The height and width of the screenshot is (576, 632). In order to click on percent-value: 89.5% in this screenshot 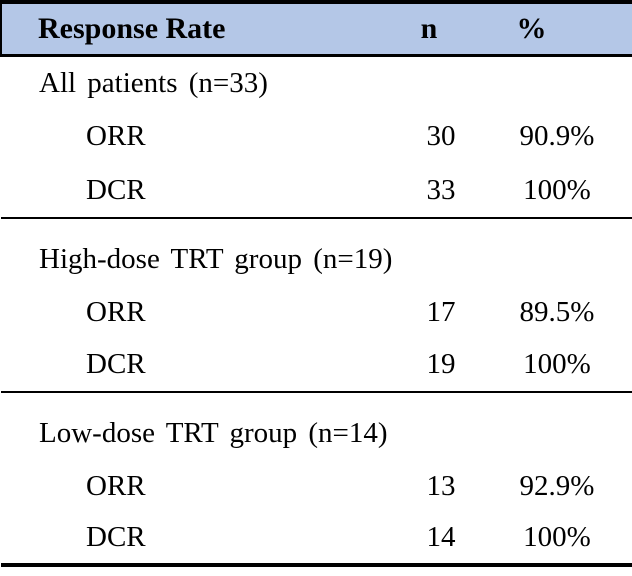, I will do `click(557, 311)`.